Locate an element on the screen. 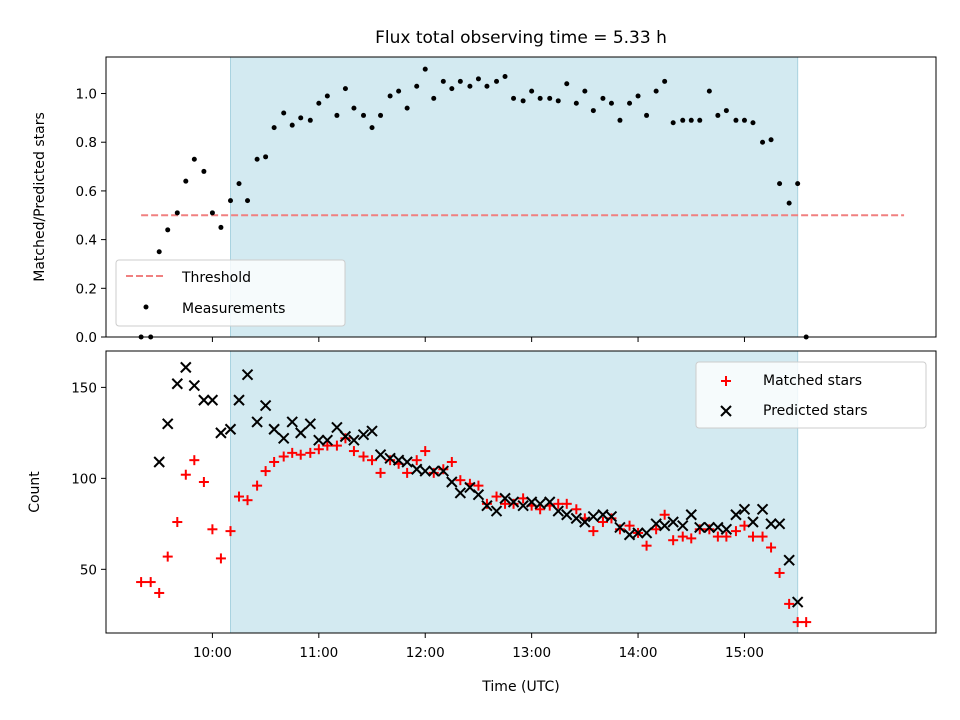  x-tick-label: 11:00 is located at coordinates (318, 653).